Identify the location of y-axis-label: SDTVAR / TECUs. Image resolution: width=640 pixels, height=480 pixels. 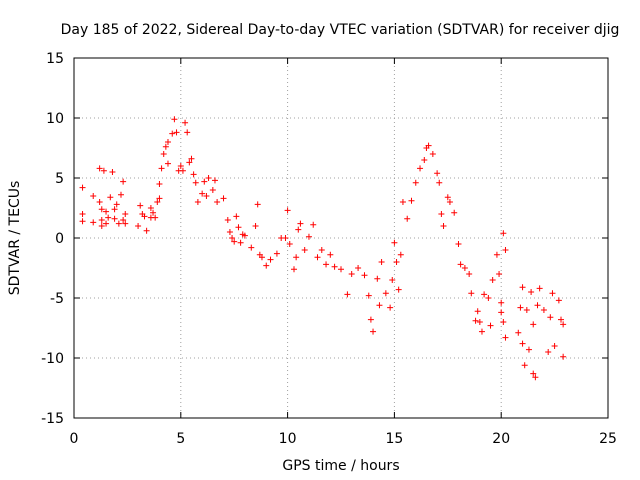
(15, 238).